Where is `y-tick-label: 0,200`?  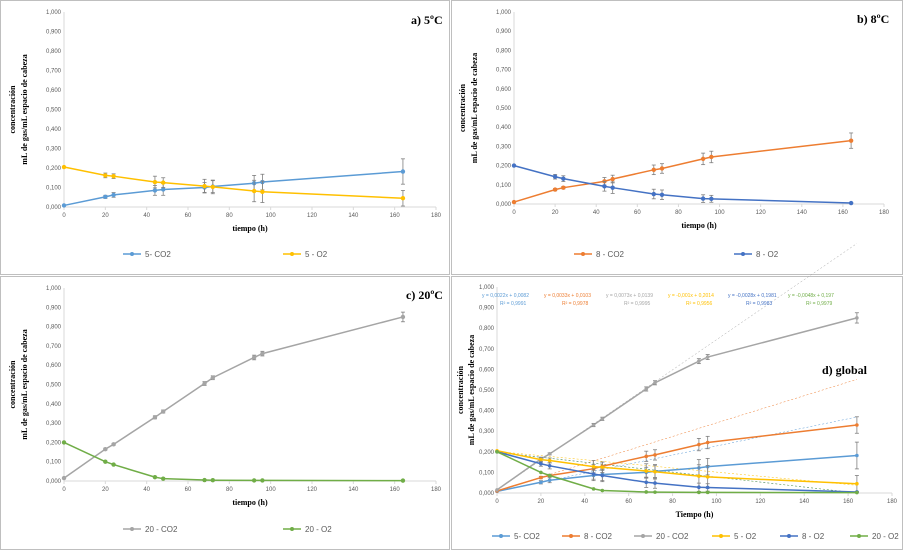
y-tick-label: 0,200 is located at coordinates (54, 443).